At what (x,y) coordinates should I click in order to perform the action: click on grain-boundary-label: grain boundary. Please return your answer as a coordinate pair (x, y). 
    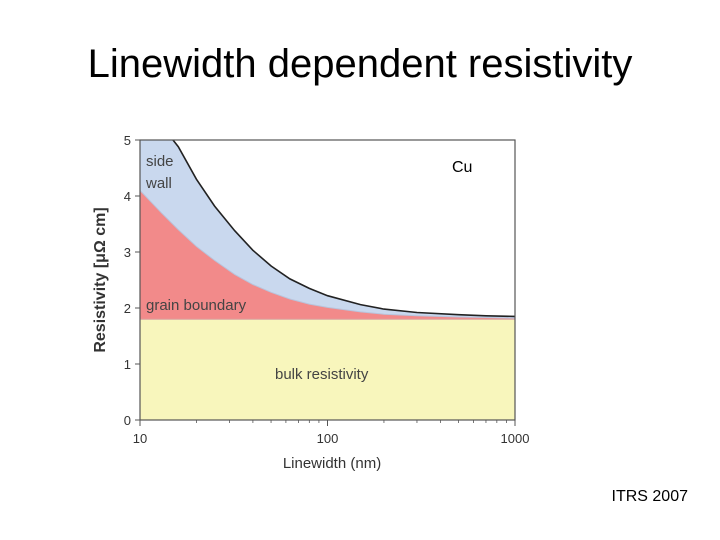
    Looking at the image, I should click on (196, 305).